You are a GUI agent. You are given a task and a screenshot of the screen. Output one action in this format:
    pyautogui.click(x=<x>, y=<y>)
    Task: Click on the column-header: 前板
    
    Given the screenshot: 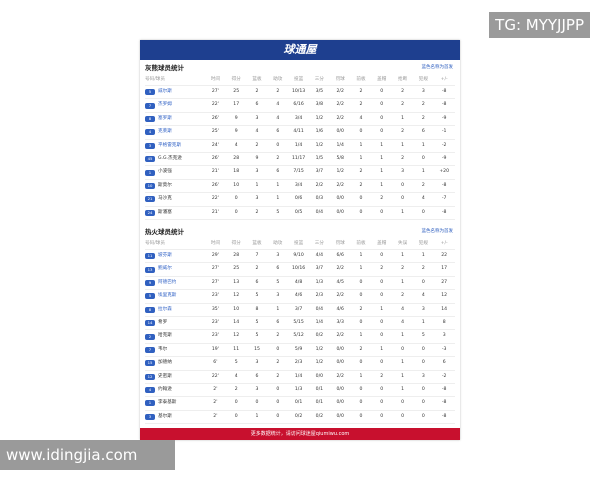 What is the action you would take?
    pyautogui.click(x=361, y=243)
    